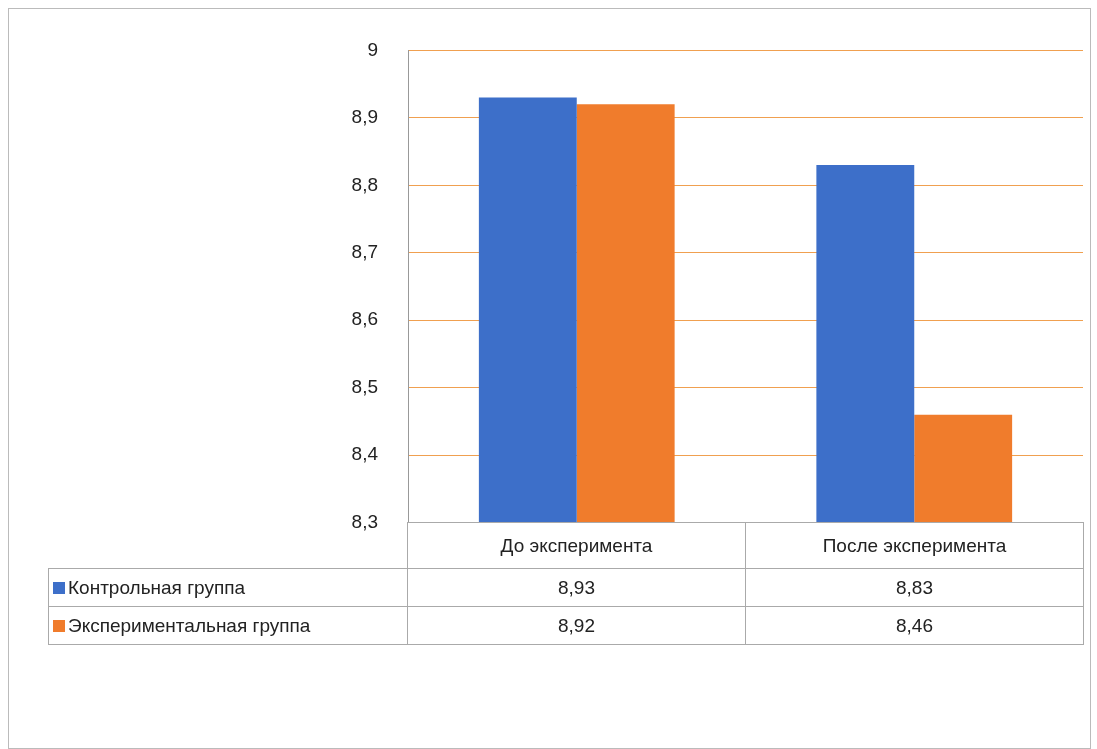 The height and width of the screenshot is (749, 1097). What do you see at coordinates (228, 625) in the screenshot?
I see `legend-label: Экспериментальная группа` at bounding box center [228, 625].